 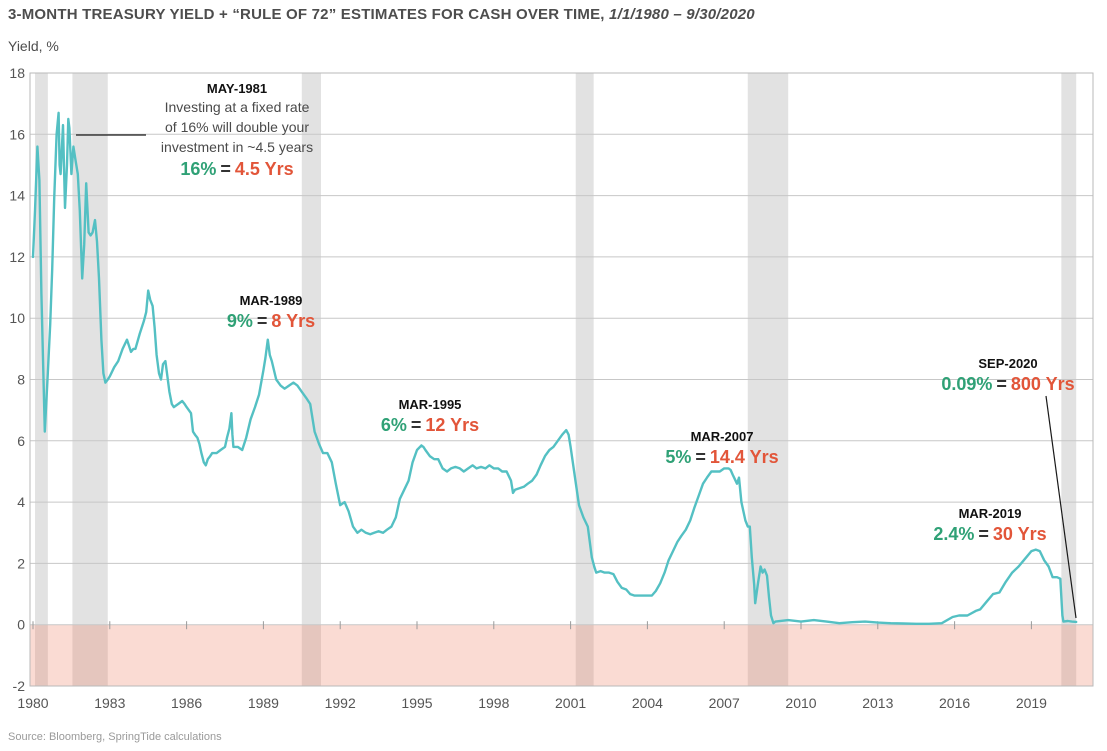 What do you see at coordinates (570, 703) in the screenshot?
I see `x-axis-tick-label: 2001` at bounding box center [570, 703].